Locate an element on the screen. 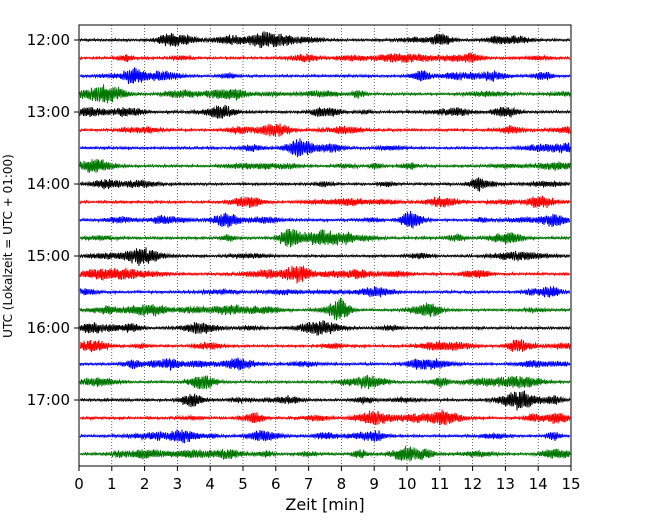 Image resolution: width=650 pixels, height=520 pixels. y-tick-label: 16:00 is located at coordinates (48, 328).